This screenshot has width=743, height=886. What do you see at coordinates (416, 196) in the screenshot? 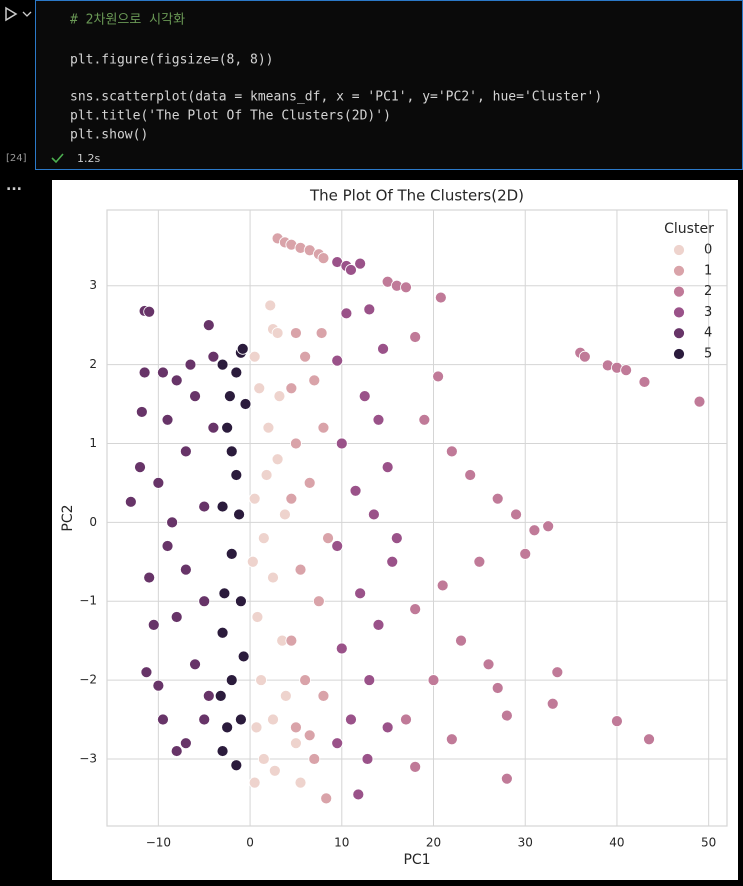
I see `chart-title: The Plot Of The Clusters(2D)` at bounding box center [416, 196].